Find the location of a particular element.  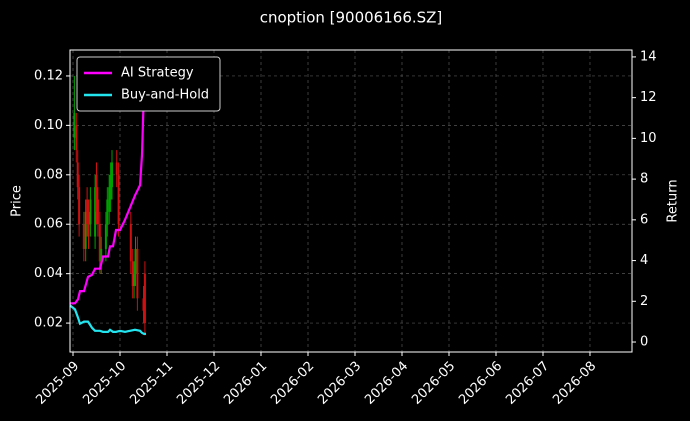

y2-tick-label: 8 is located at coordinates (644, 179).